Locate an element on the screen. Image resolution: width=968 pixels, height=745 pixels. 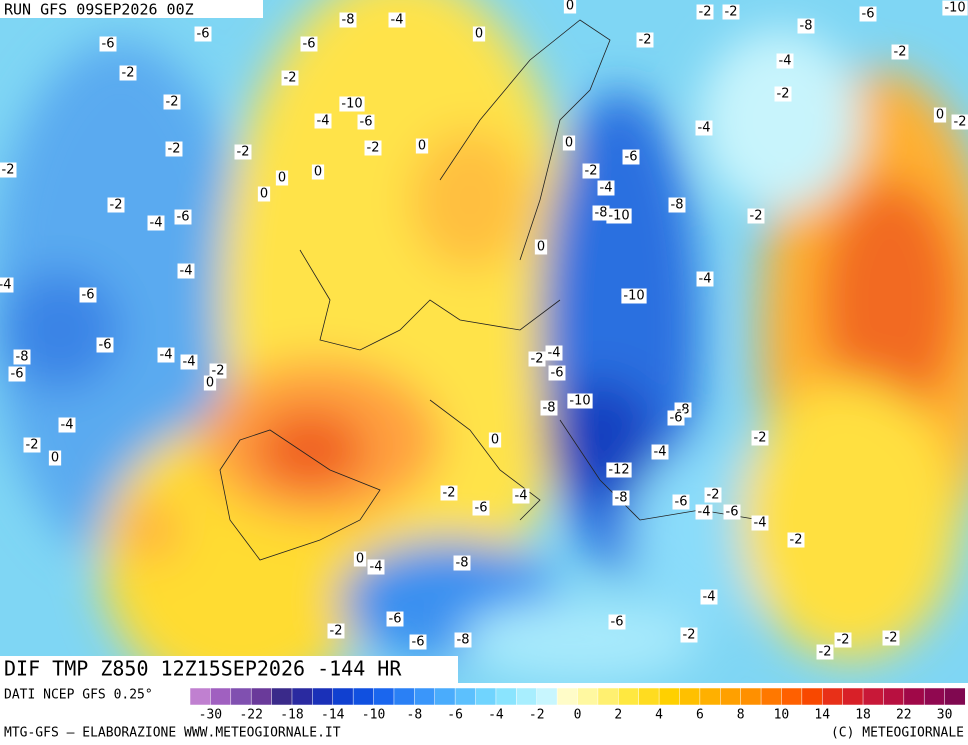
scale-tick-label: -2 is located at coordinates (537, 715).